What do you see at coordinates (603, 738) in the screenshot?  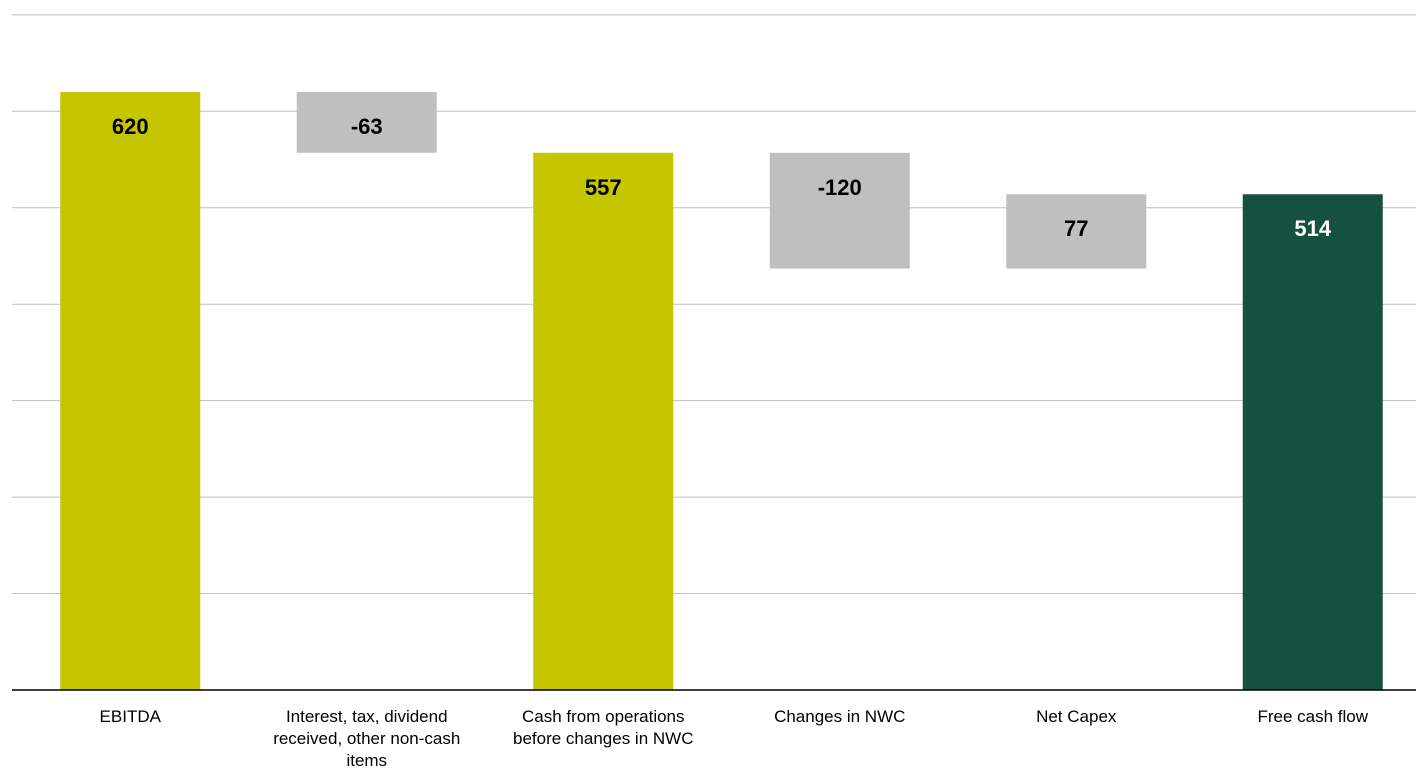 I see `category-label: before changes in NWC` at bounding box center [603, 738].